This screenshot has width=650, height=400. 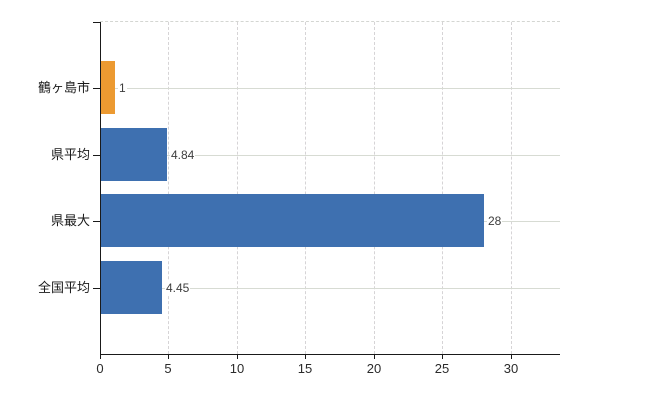 I want to click on x-tick-label: 0, so click(x=100, y=368).